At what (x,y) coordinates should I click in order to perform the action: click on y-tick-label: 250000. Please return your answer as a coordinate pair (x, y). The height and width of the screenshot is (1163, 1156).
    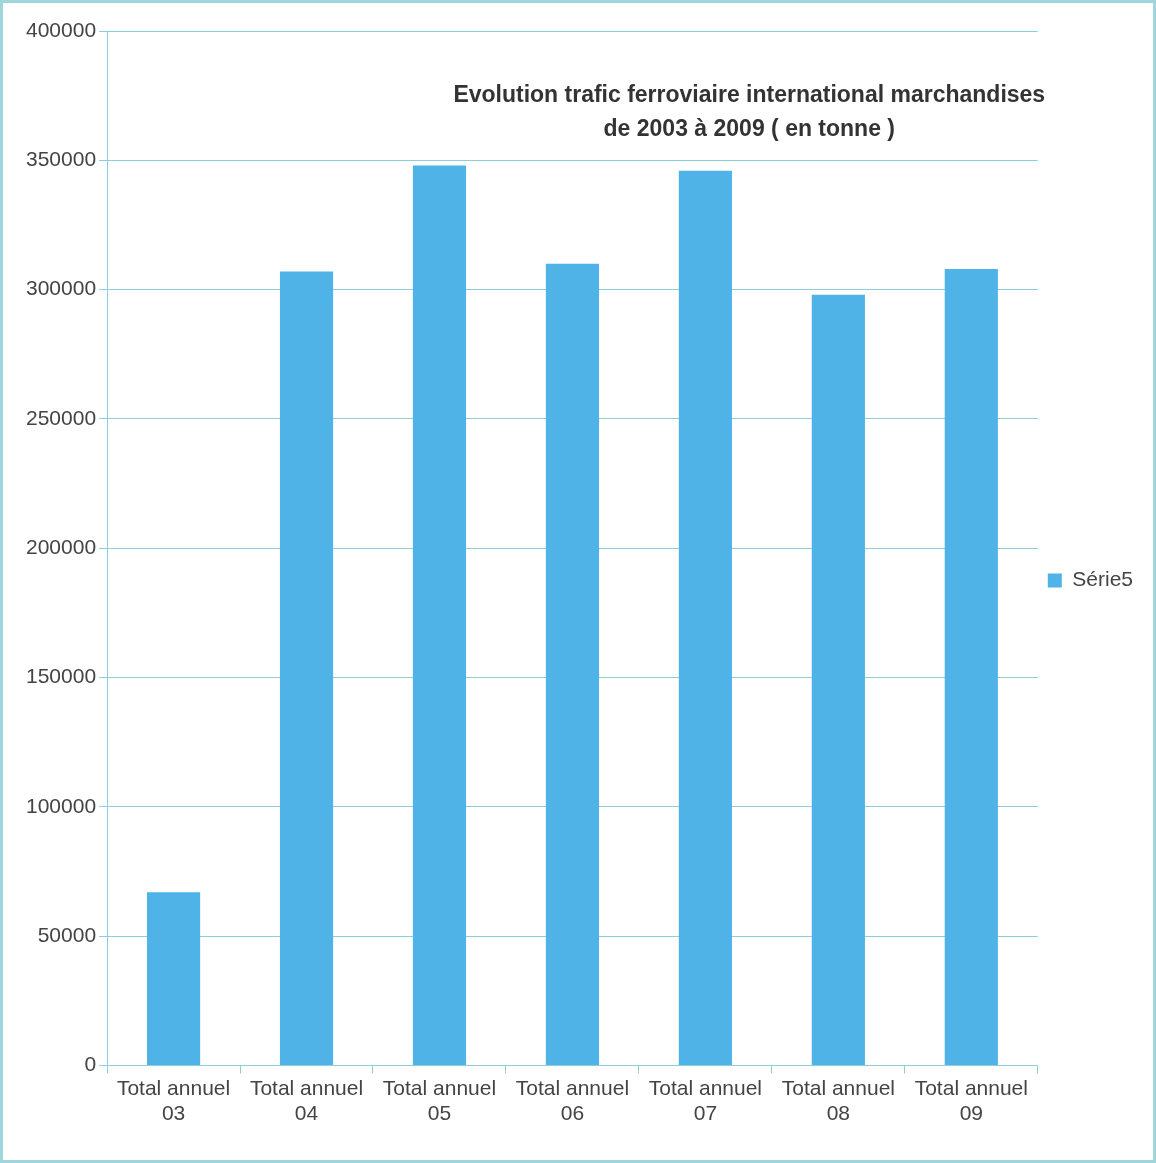
    Looking at the image, I should click on (61, 417).